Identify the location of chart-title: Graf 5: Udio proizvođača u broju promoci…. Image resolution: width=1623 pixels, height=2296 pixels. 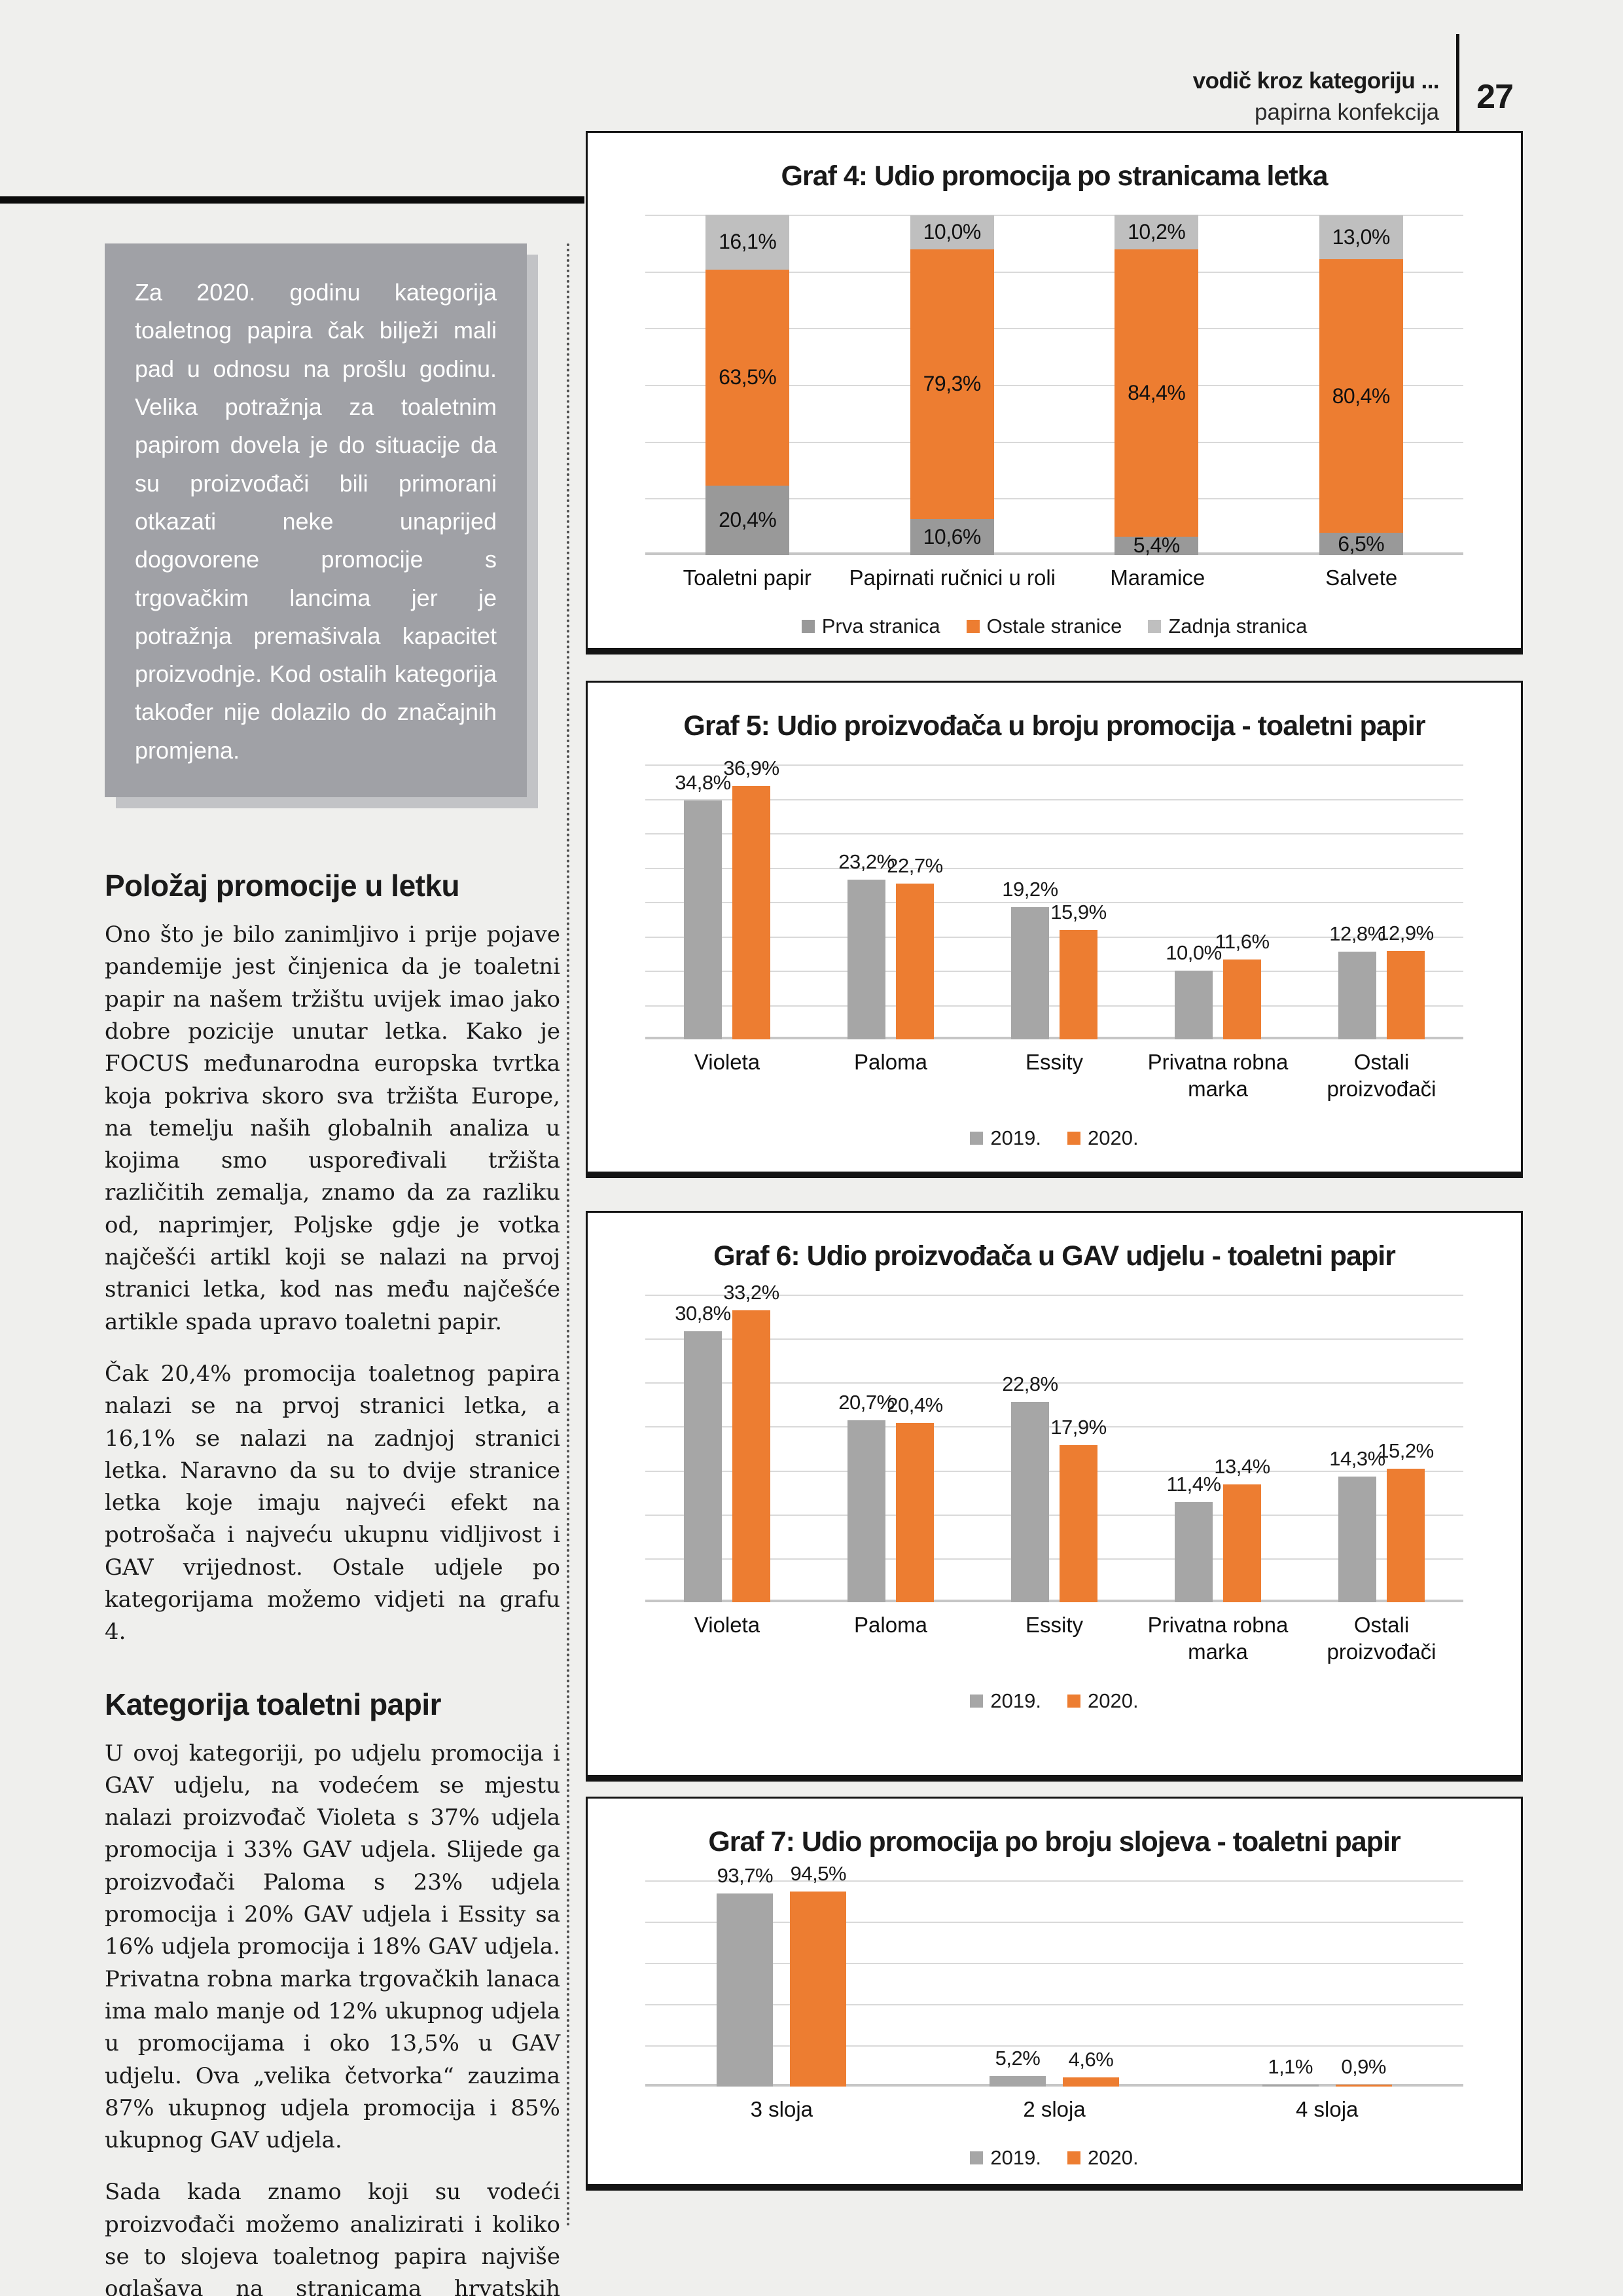
(1054, 726).